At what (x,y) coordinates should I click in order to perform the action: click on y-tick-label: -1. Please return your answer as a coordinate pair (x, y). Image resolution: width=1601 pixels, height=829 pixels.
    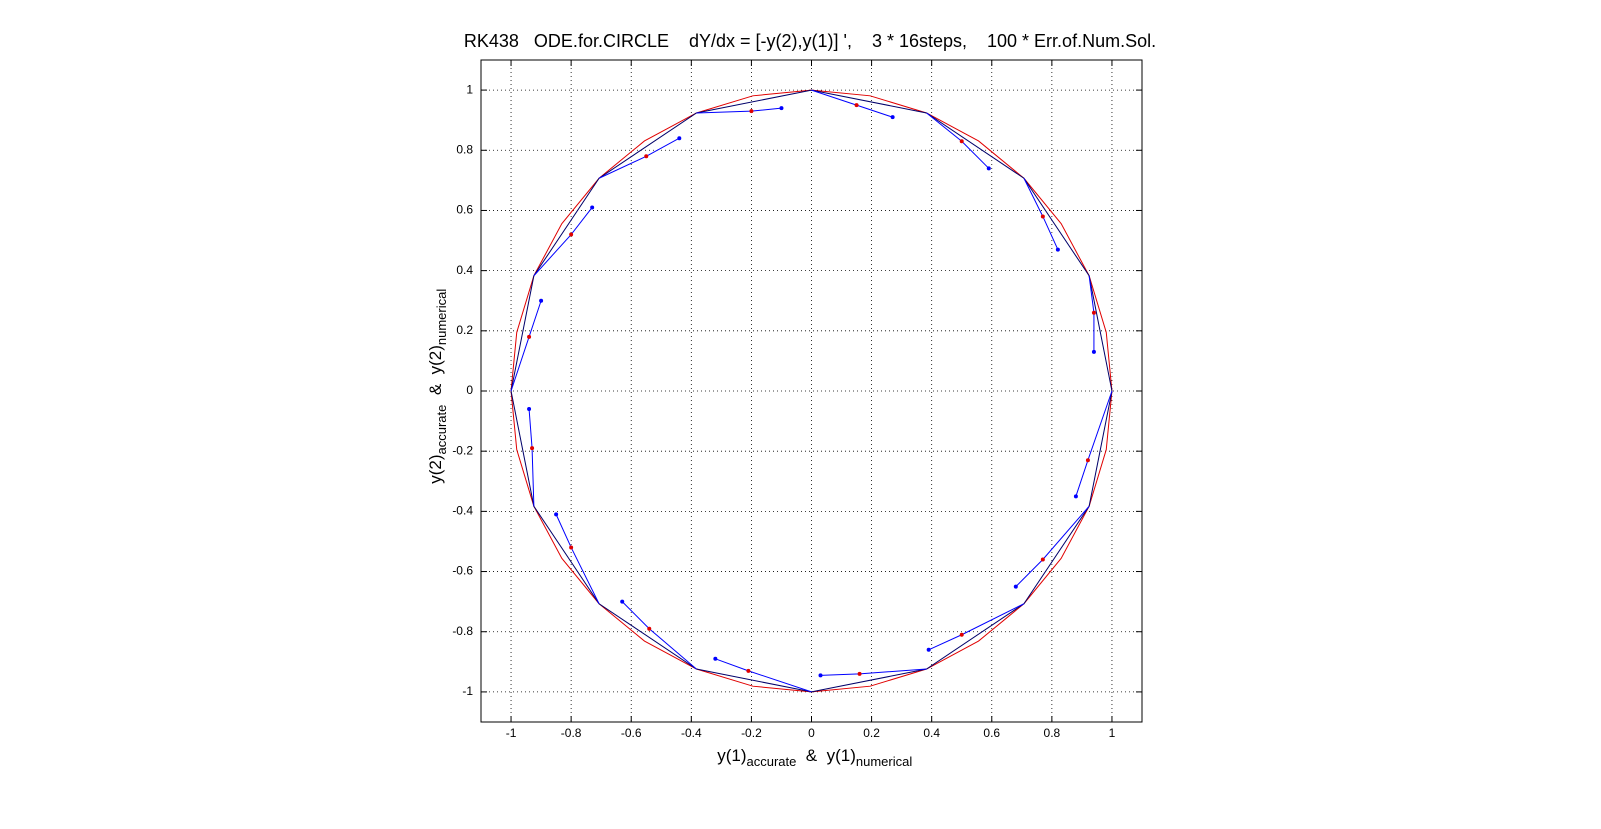
    Looking at the image, I should click on (467, 691).